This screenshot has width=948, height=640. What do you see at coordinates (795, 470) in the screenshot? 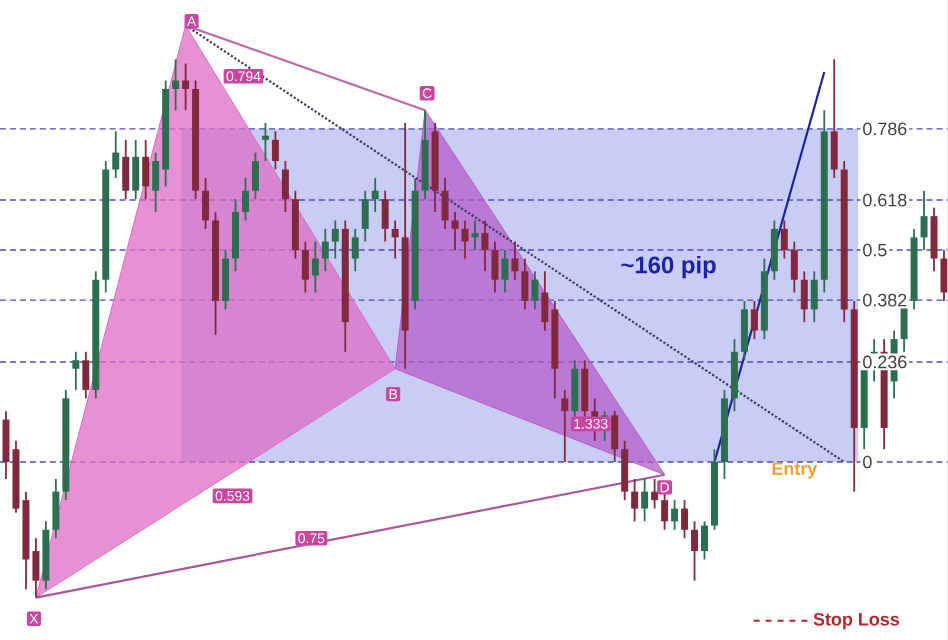
I see `annotation: Entry` at bounding box center [795, 470].